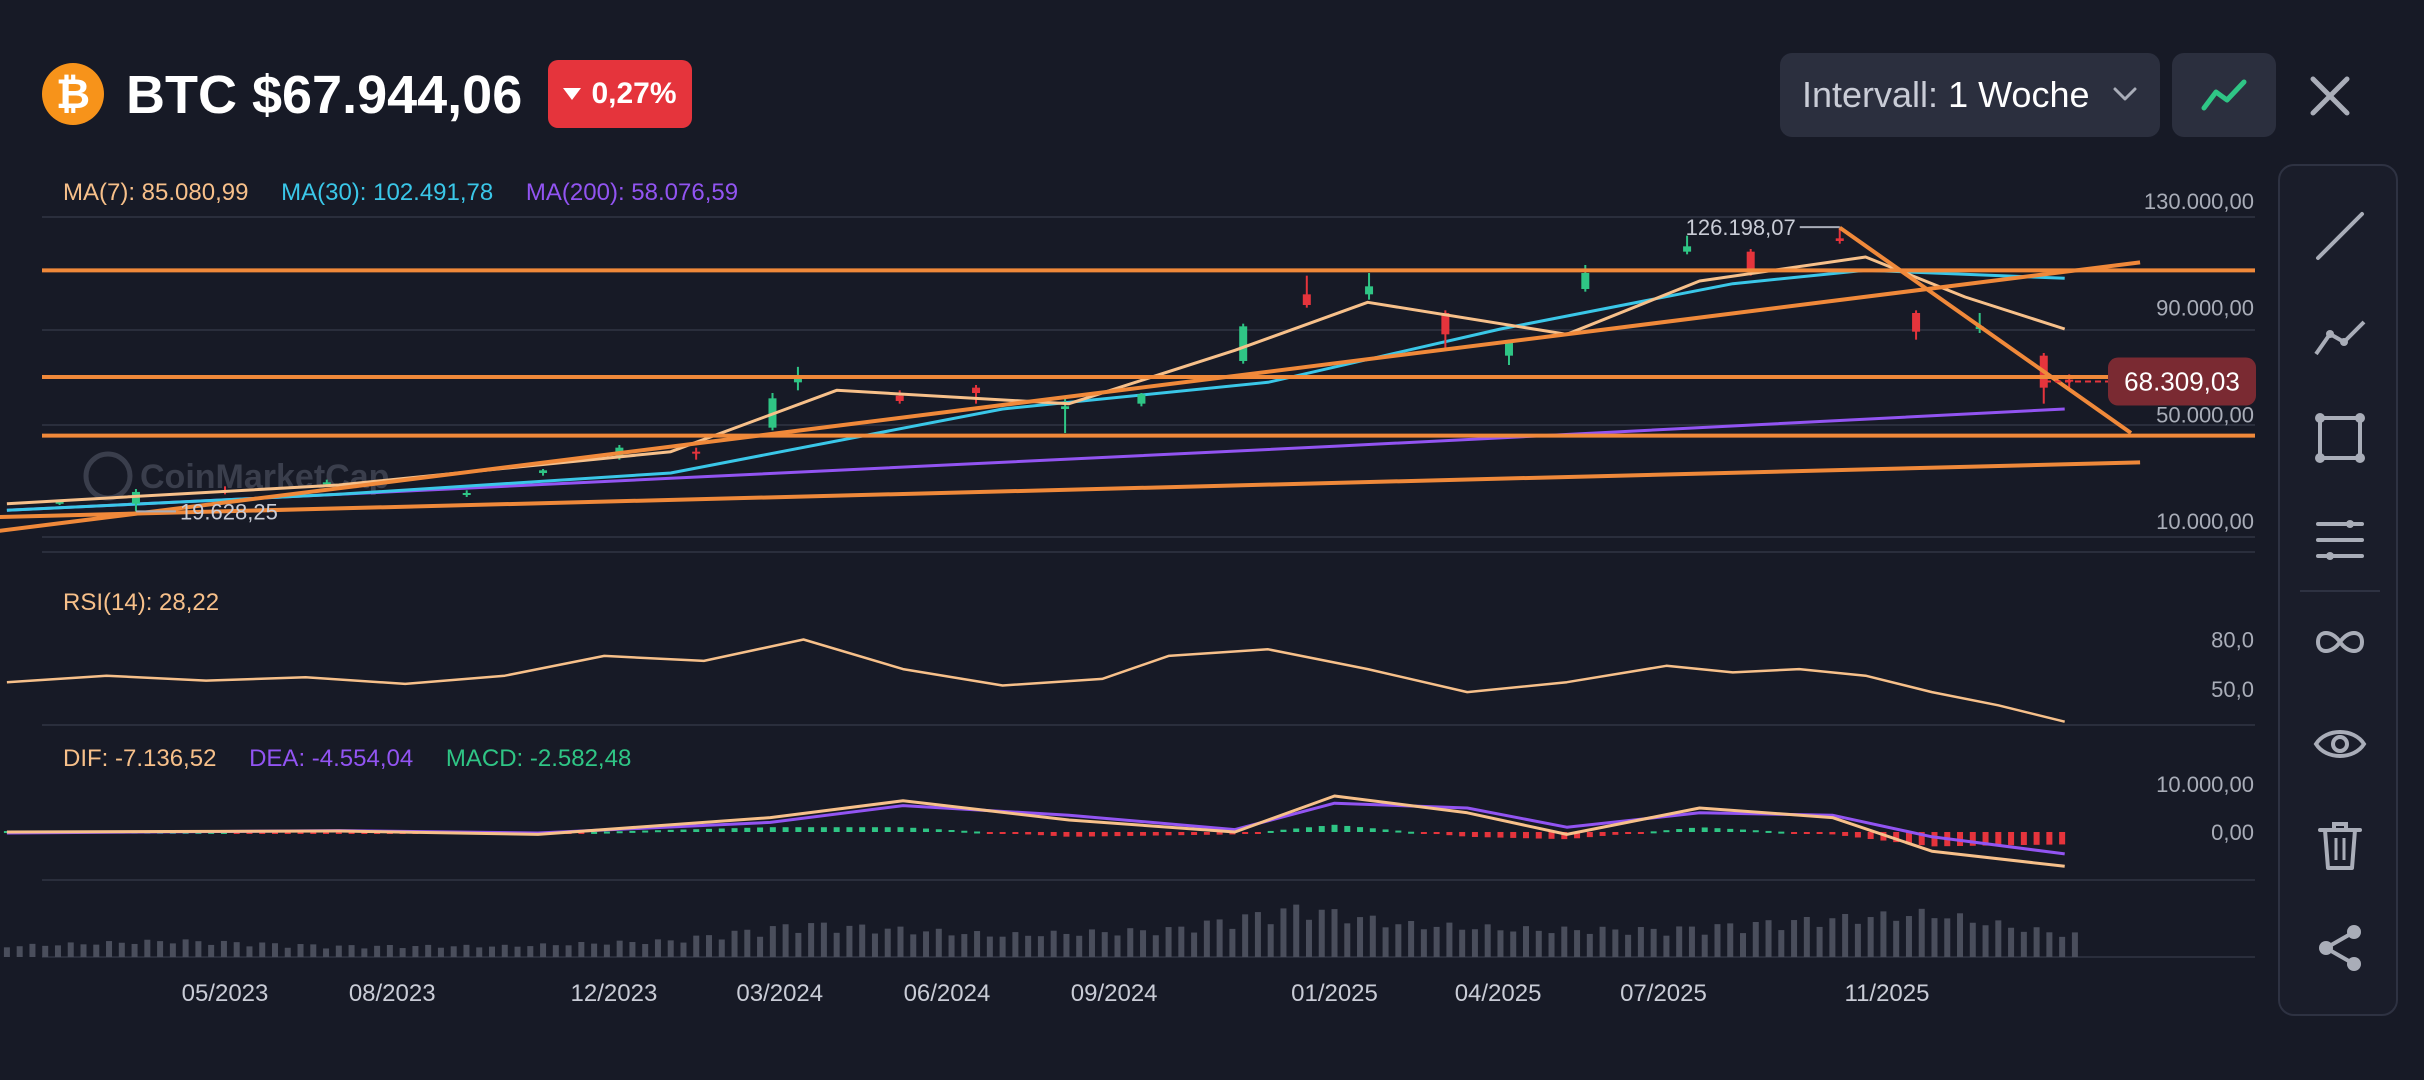 The height and width of the screenshot is (1080, 2424). Describe the element at coordinates (2330, 96) in the screenshot. I see `close-button` at that location.